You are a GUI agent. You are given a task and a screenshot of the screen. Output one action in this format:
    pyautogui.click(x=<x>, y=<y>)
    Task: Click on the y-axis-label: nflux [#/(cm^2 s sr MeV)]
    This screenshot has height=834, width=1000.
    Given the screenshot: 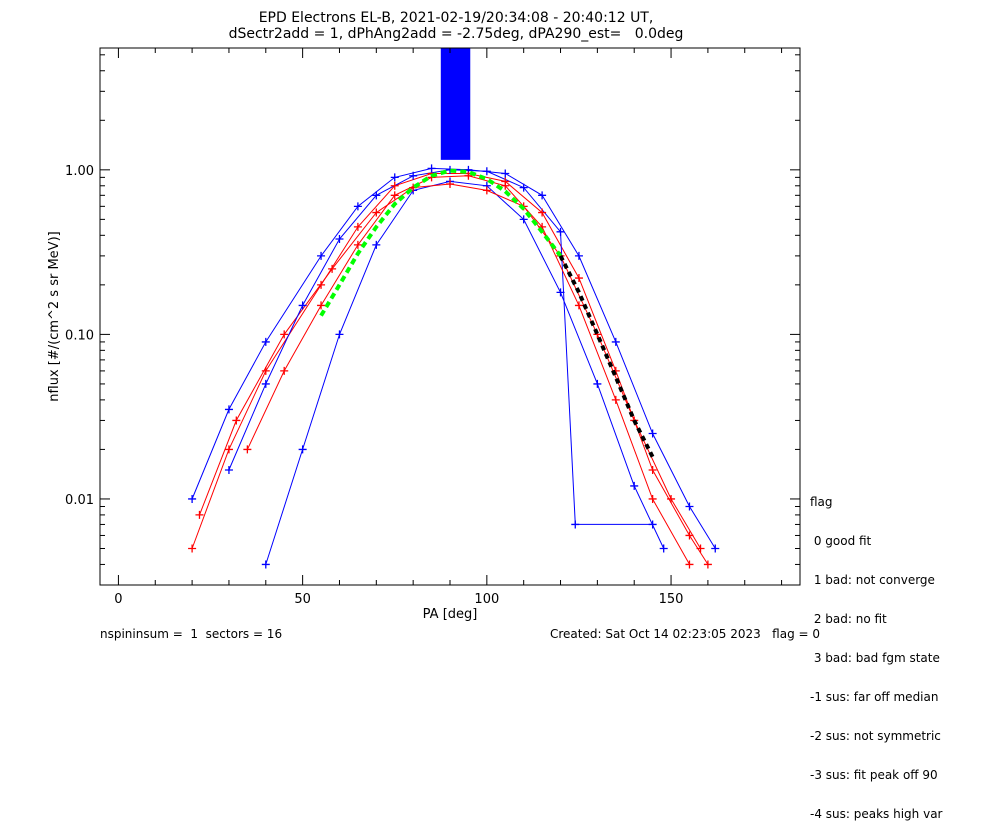 What is the action you would take?
    pyautogui.click(x=54, y=316)
    